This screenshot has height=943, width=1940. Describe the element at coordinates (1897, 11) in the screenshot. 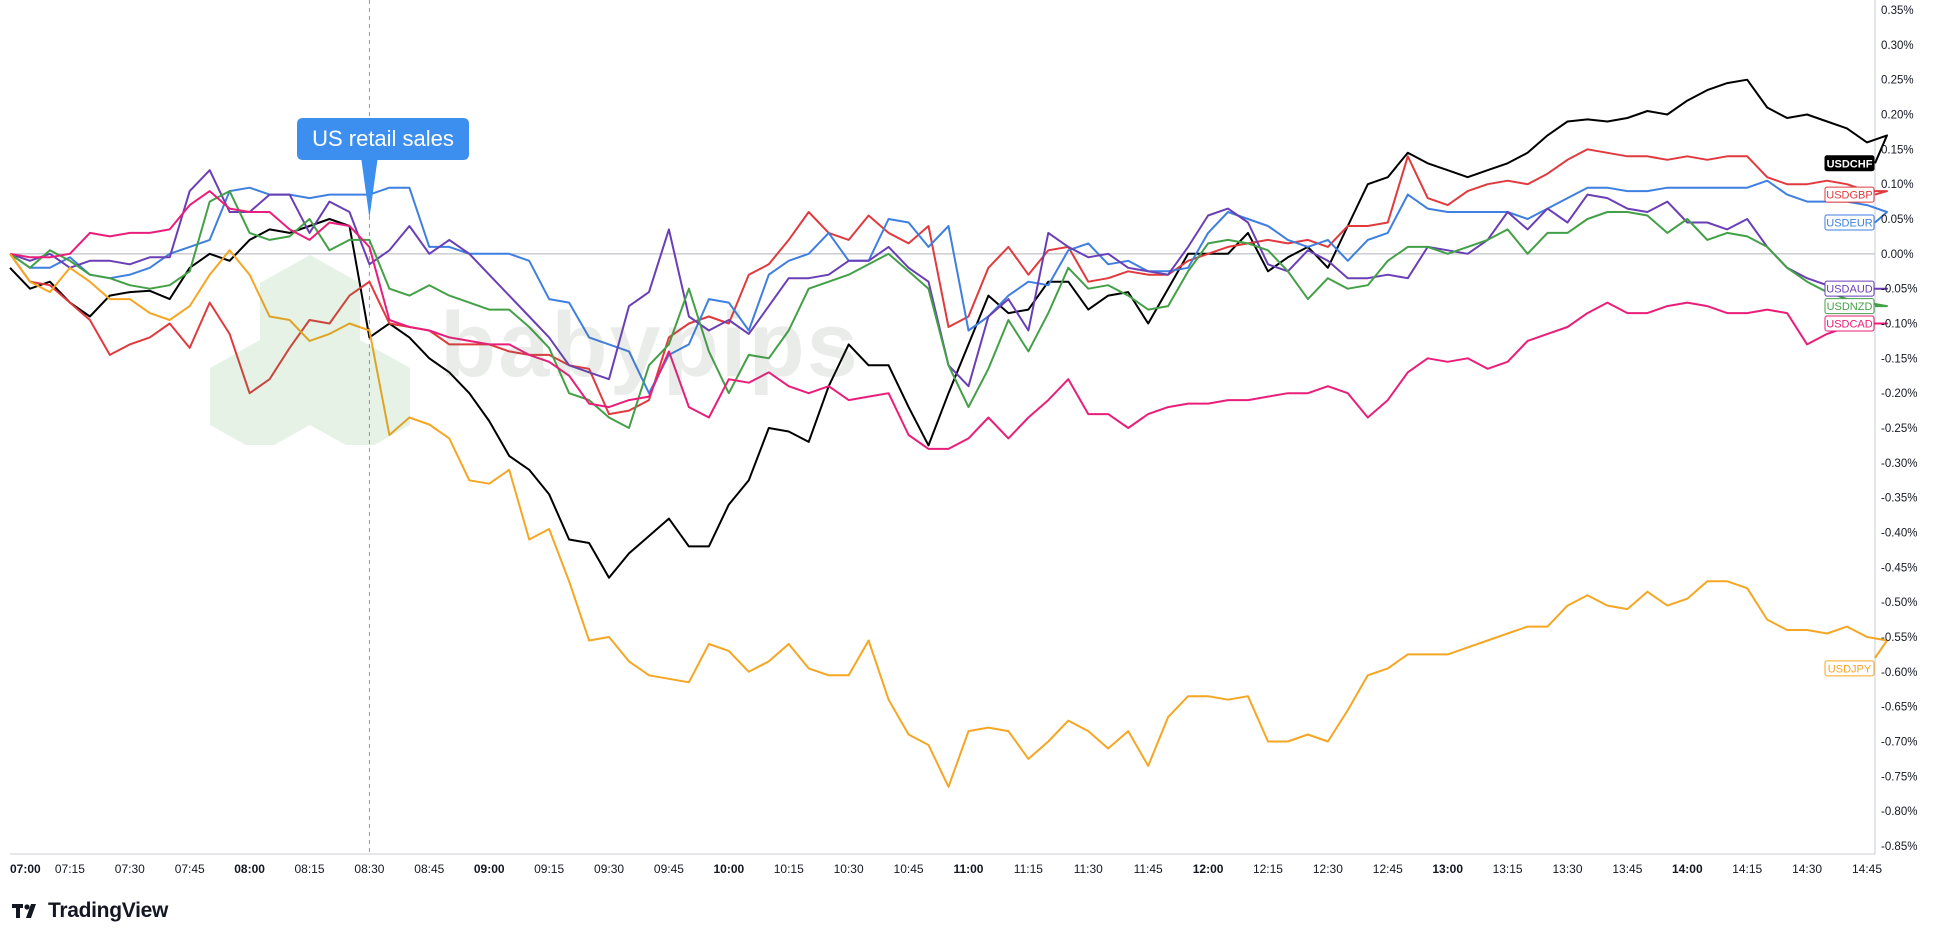

I see `y-tick-label: 0.35%` at that location.